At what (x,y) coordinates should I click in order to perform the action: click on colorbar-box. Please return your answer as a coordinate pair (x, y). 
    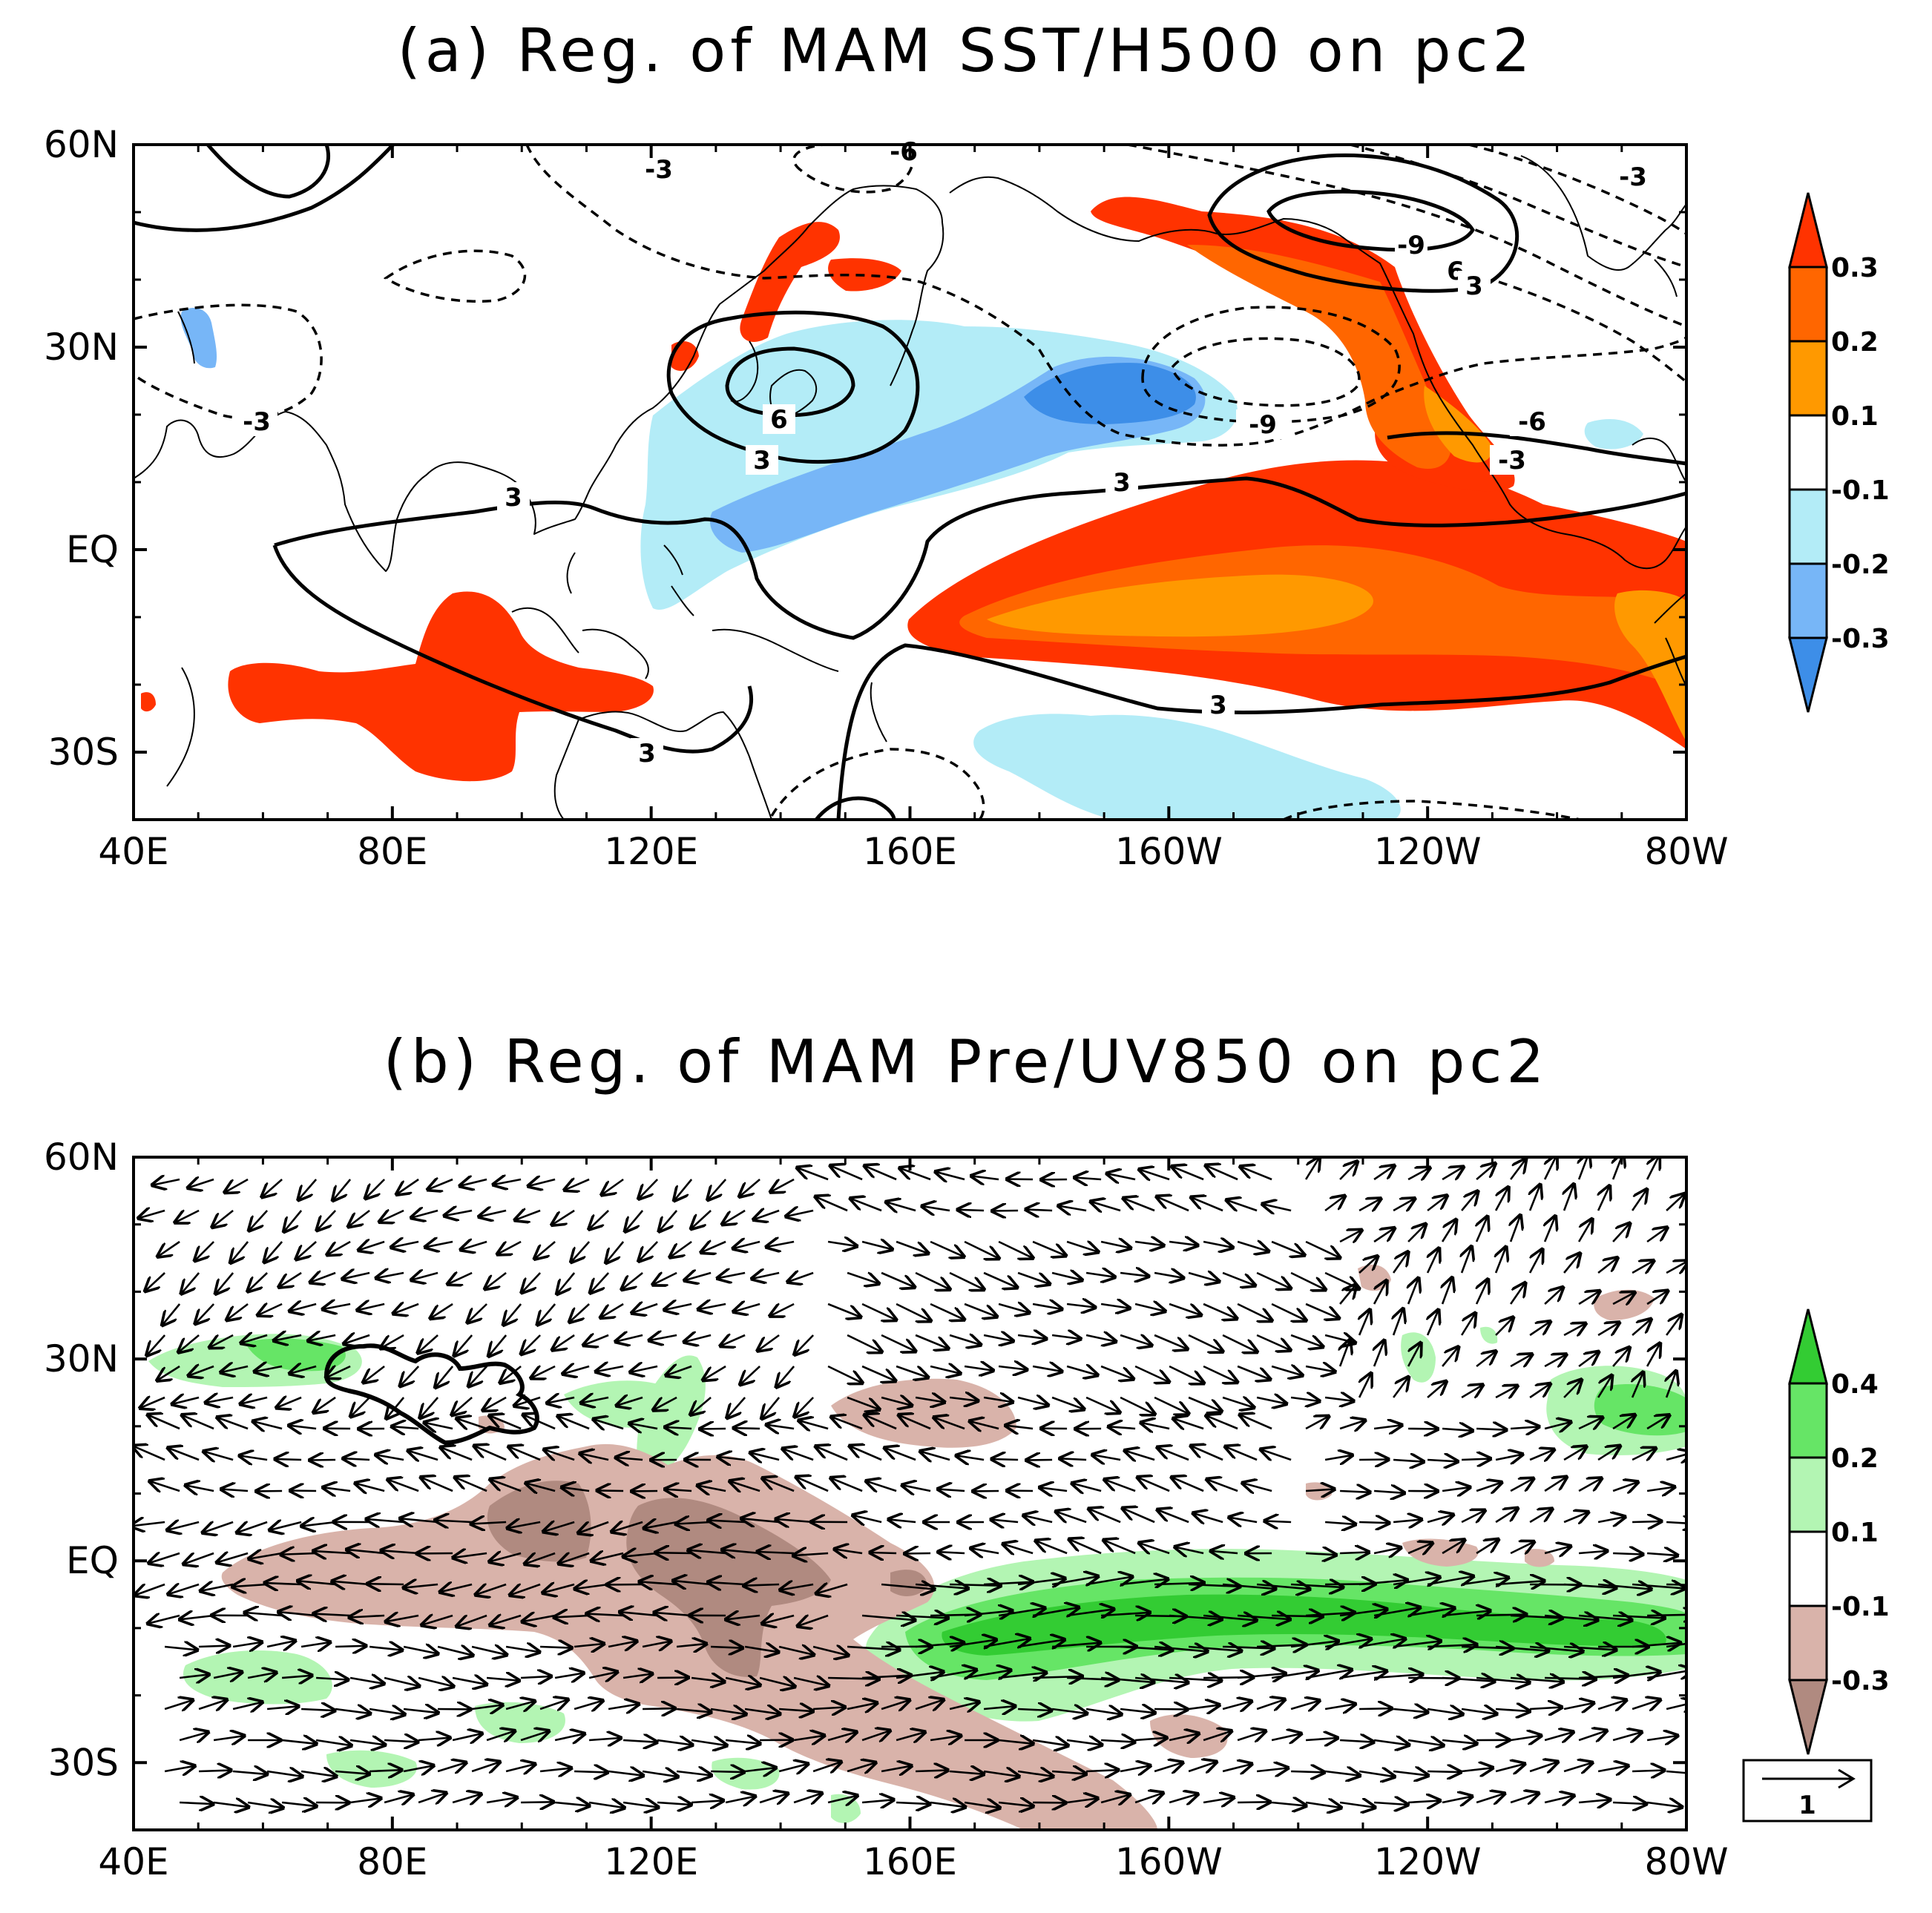
    Looking at the image, I should click on (1808, 600).